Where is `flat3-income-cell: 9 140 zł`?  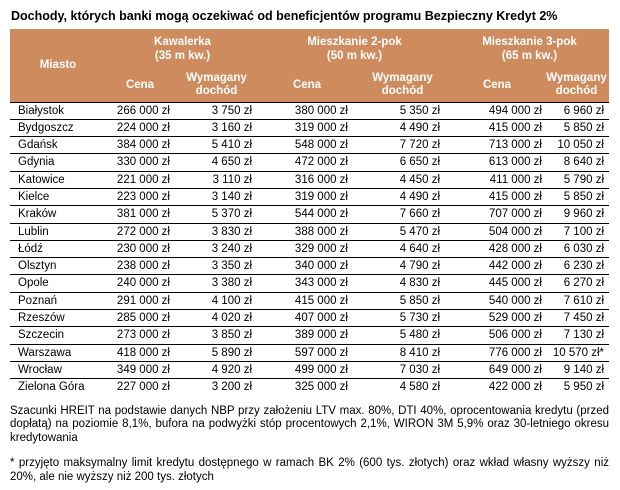 flat3-income-cell: 9 140 zł is located at coordinates (576, 370).